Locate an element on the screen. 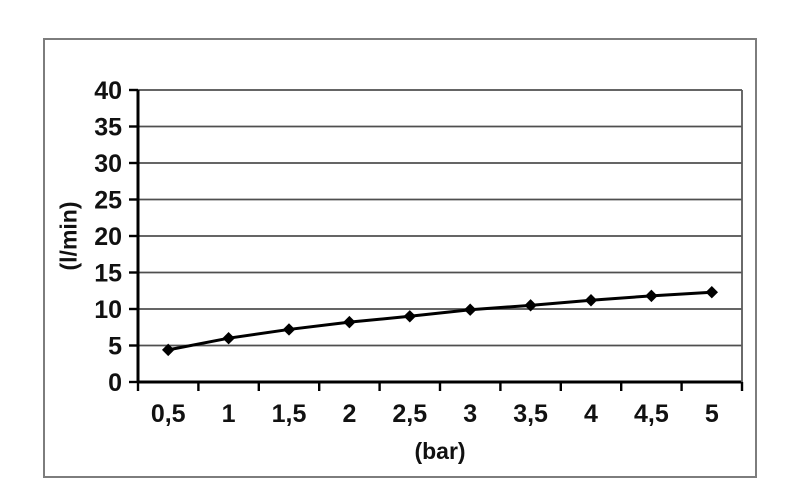 Image resolution: width=800 pixels, height=502 pixels. x-tick-label: 4,5 is located at coordinates (651, 414).